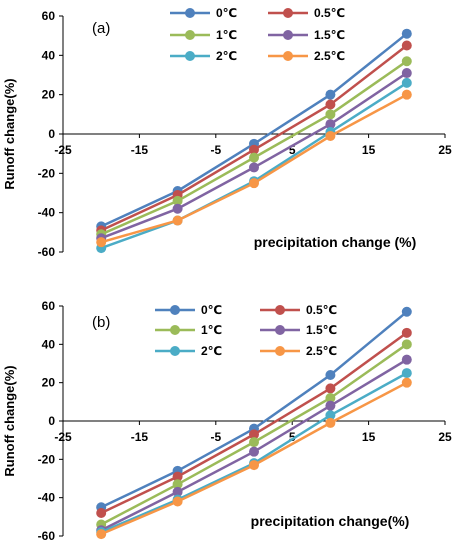 Image resolution: width=465 pixels, height=550 pixels. Describe the element at coordinates (203, 56) in the screenshot. I see `legend-item: 2℃` at that location.